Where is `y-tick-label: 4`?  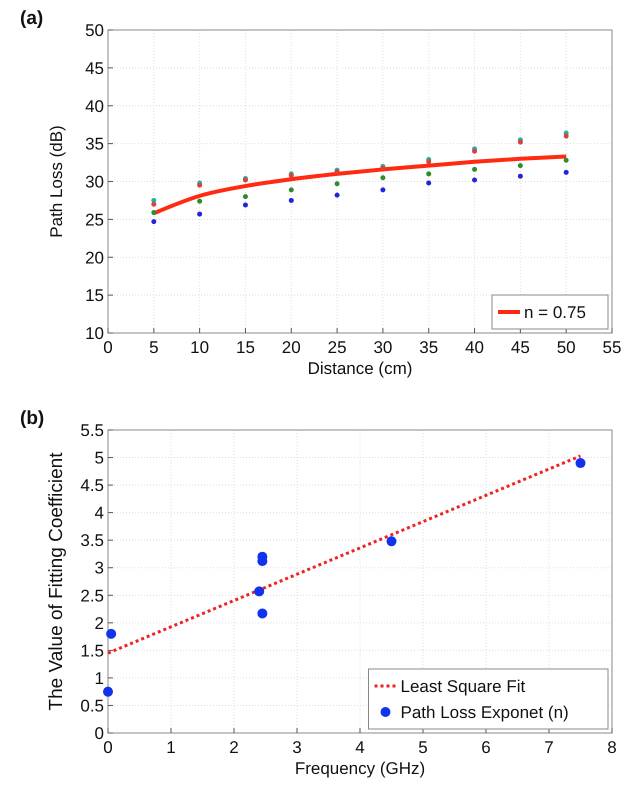
y-tick-label: 4 is located at coordinates (99, 513).